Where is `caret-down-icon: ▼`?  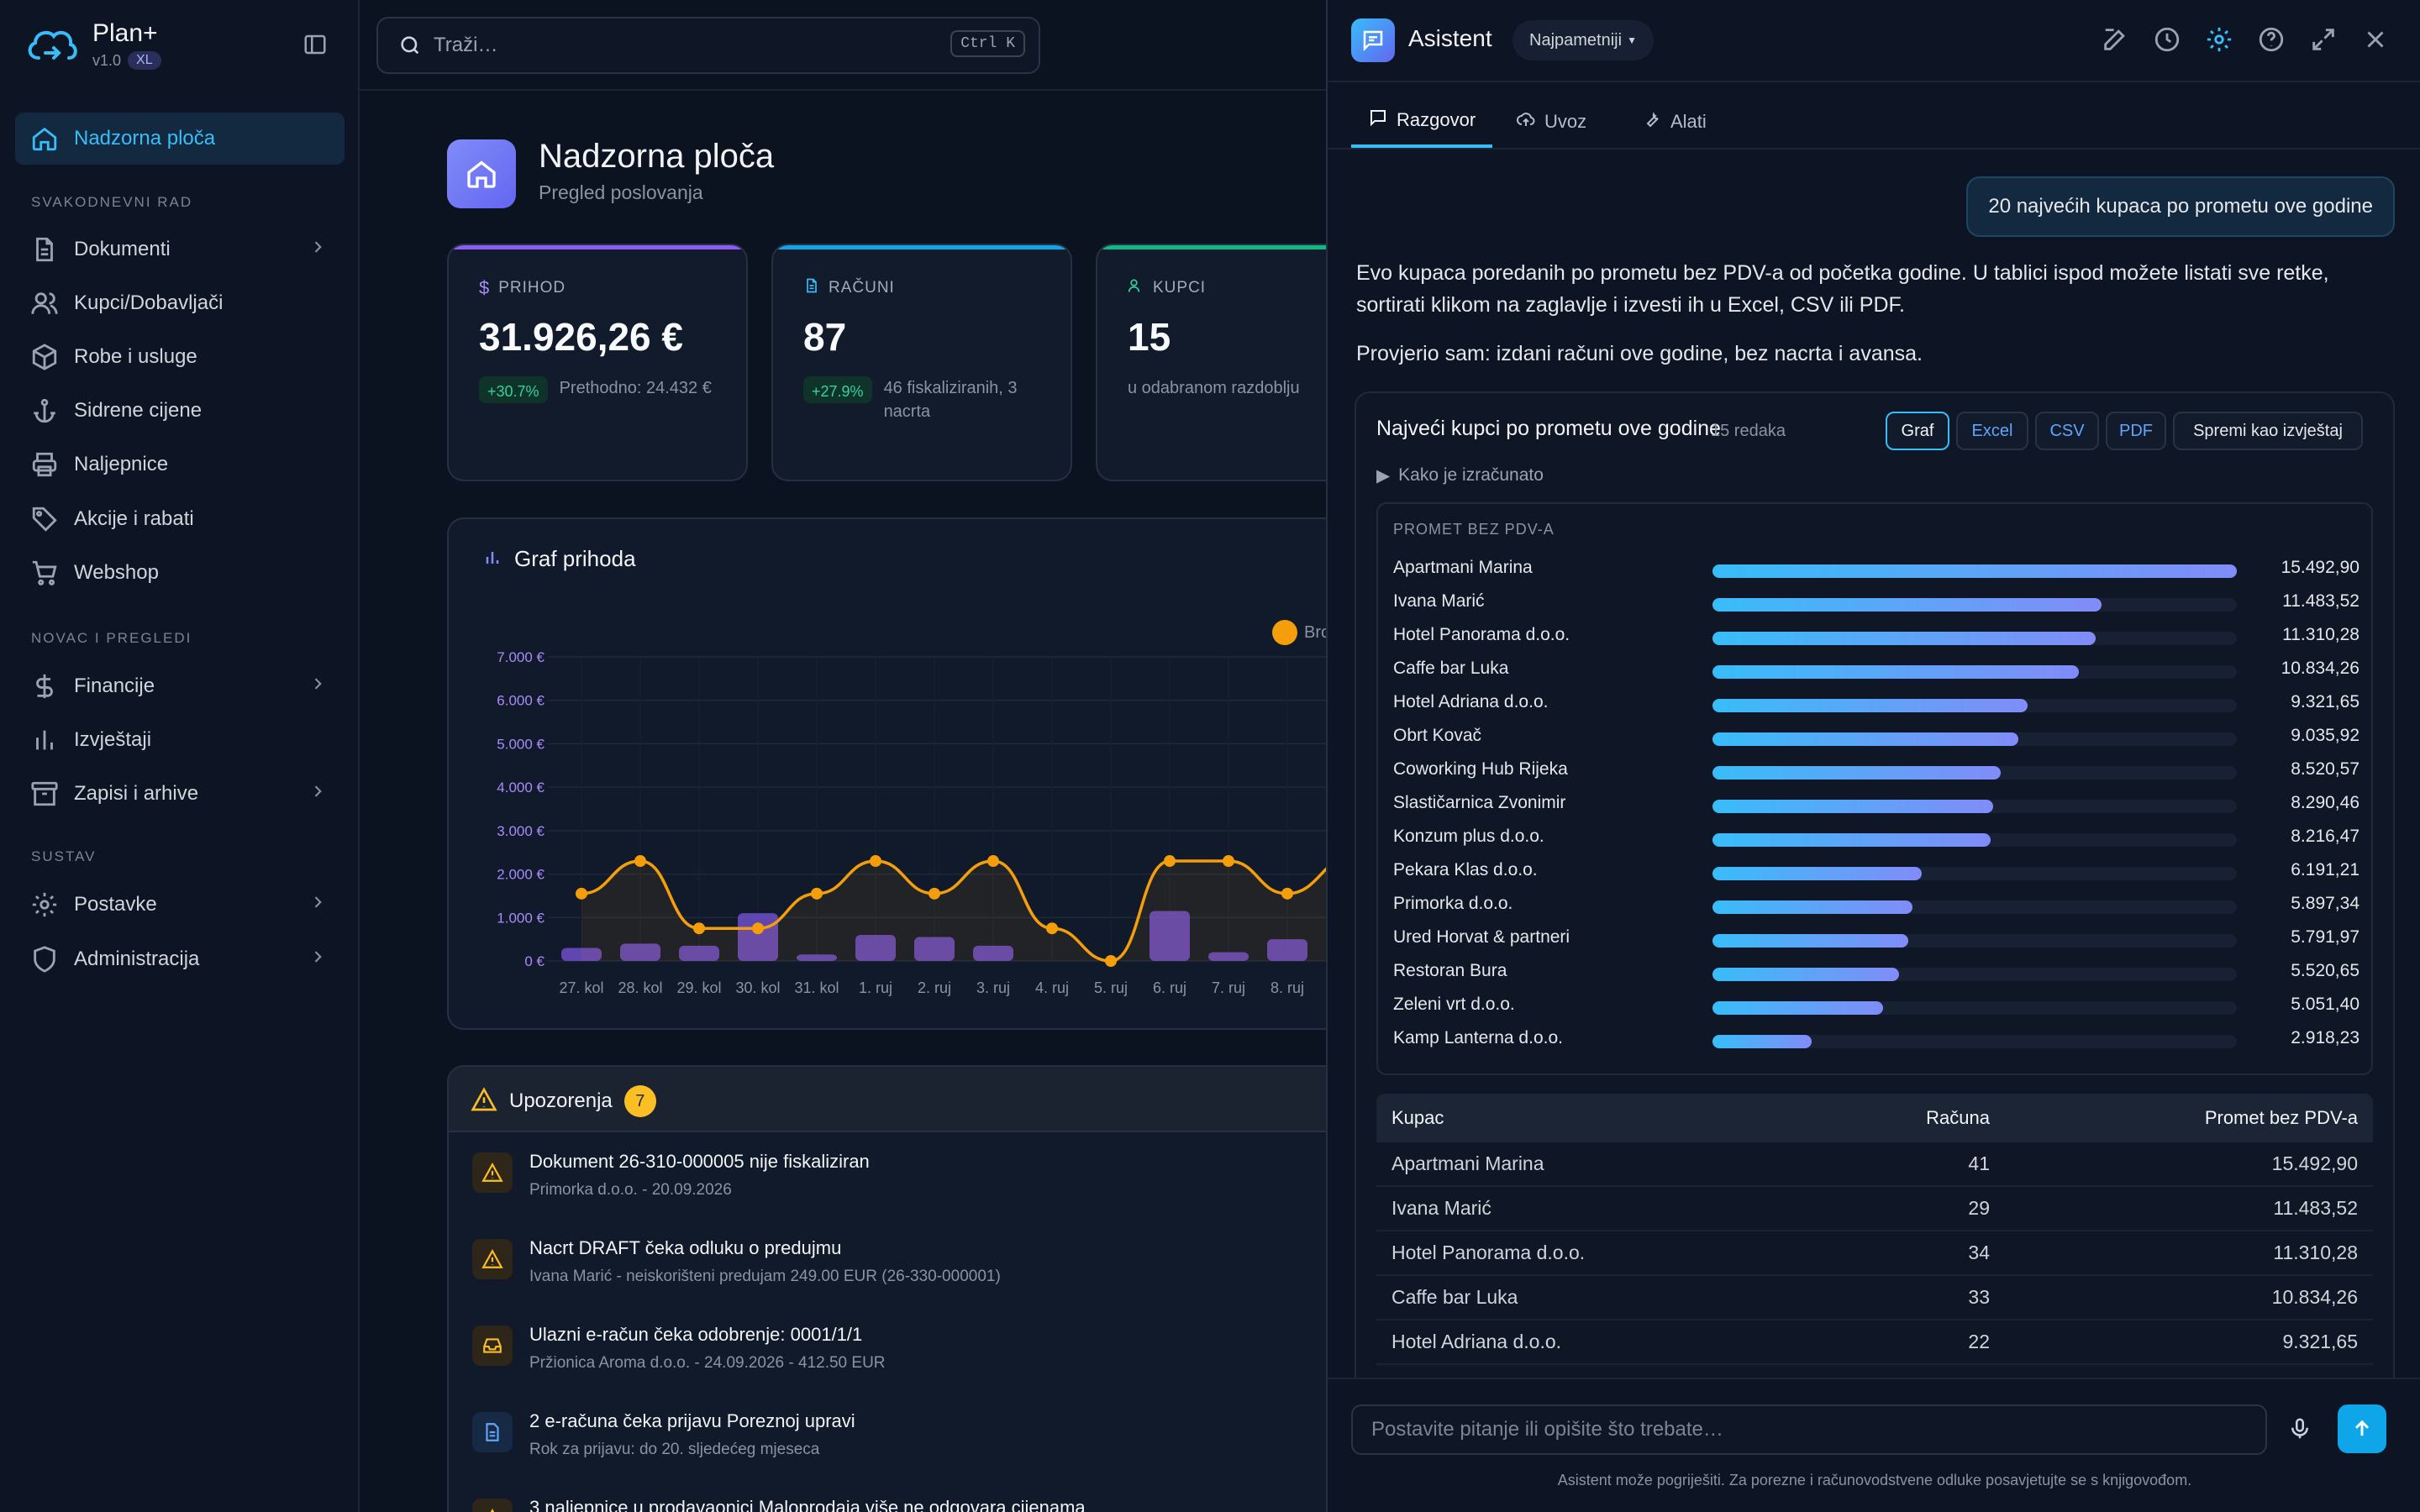
caret-down-icon: ▼ is located at coordinates (1632, 40).